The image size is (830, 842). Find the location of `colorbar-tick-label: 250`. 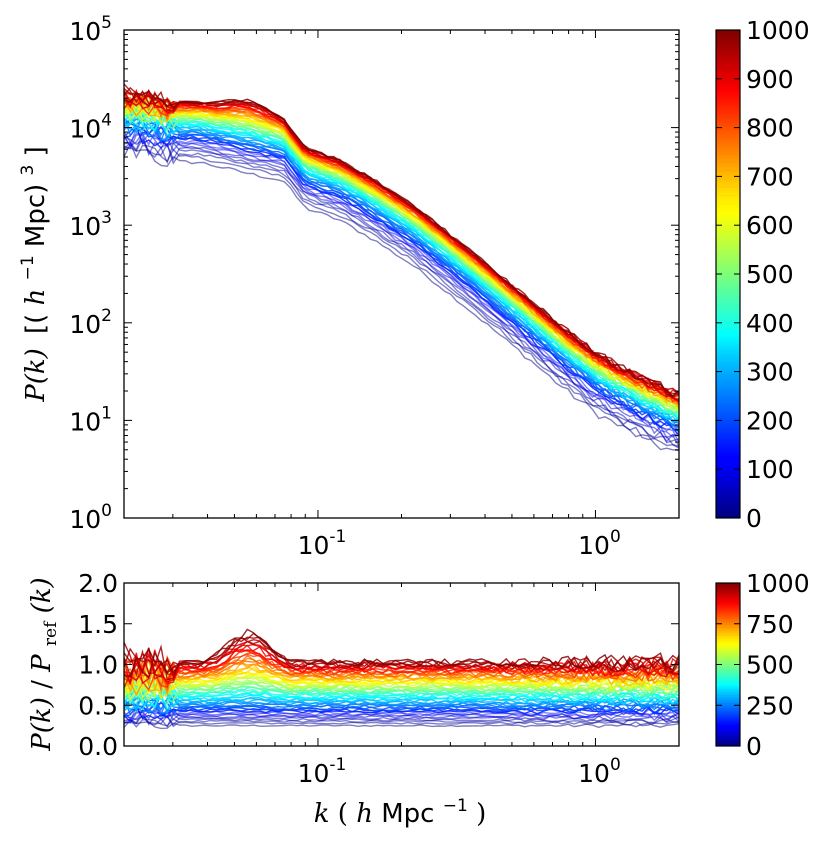

colorbar-tick-label: 250 is located at coordinates (770, 705).